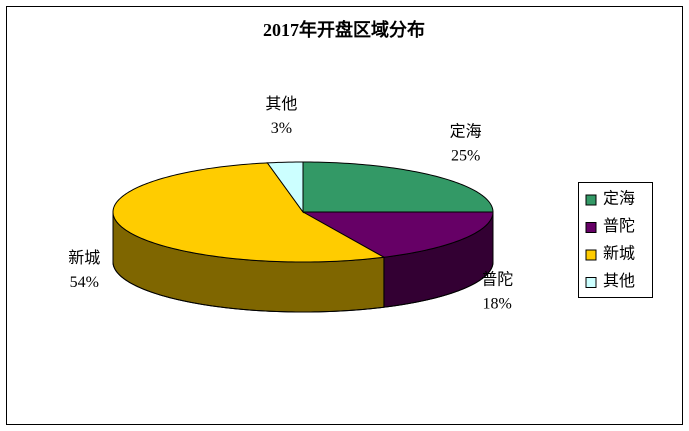 The height and width of the screenshot is (431, 689). I want to click on slice-value-label: 25%, so click(465, 155).